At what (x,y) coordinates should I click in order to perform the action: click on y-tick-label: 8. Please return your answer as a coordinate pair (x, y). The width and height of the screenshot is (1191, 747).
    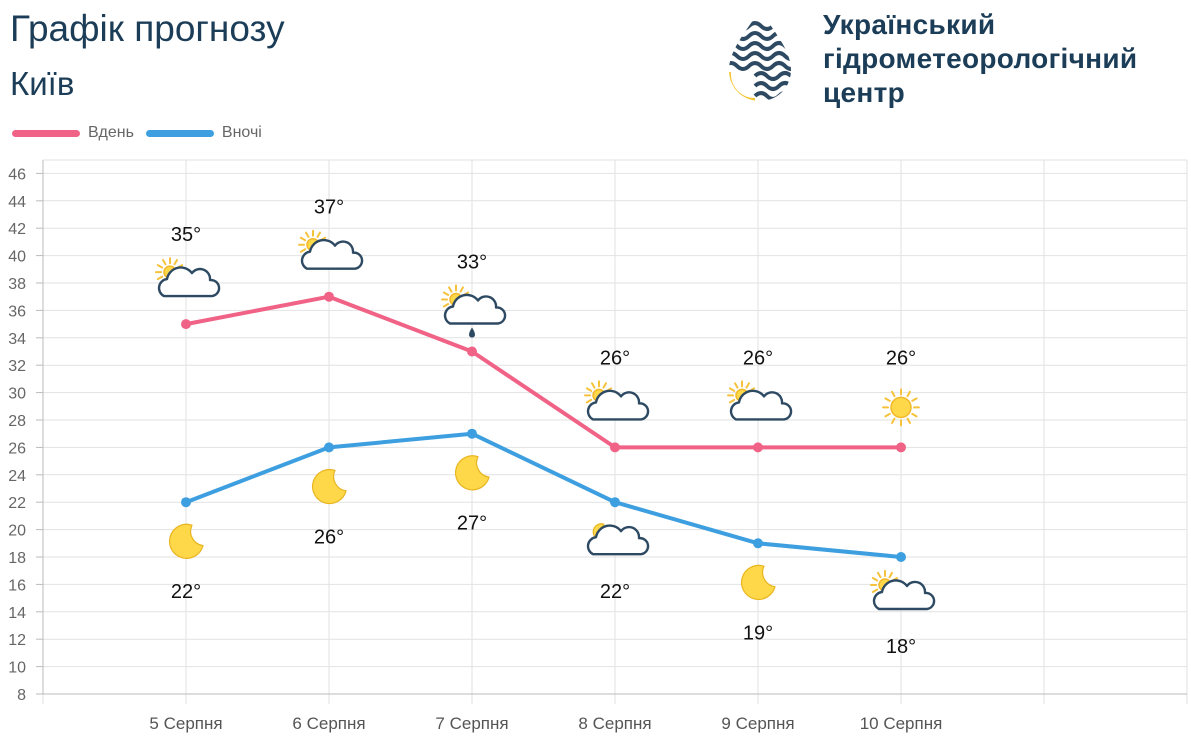
    Looking at the image, I should click on (21, 695).